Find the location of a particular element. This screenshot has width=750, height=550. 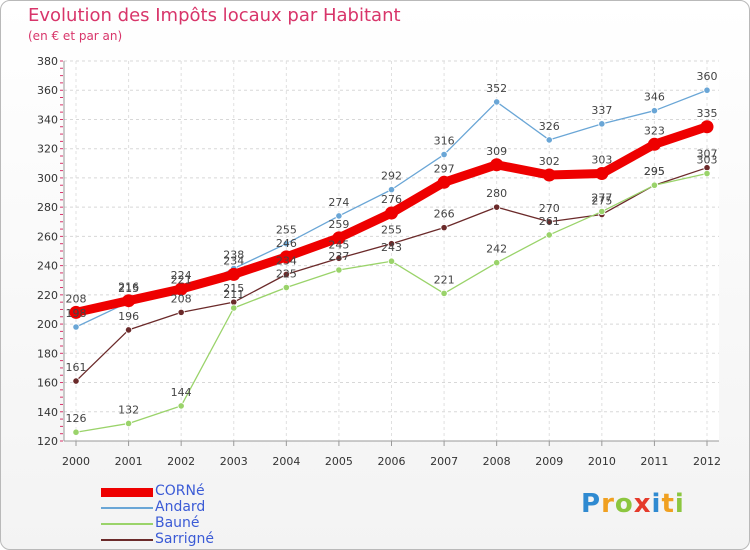

y-tick-label: 260 is located at coordinates (47, 236).